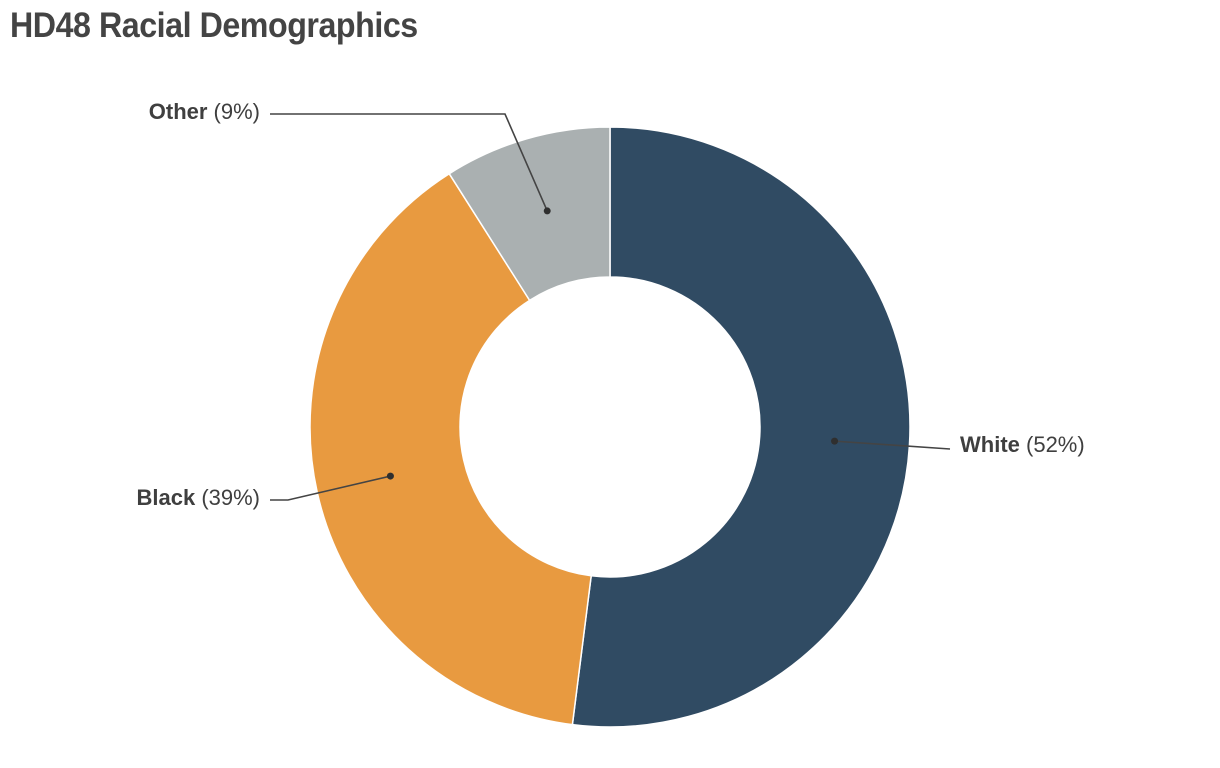 This screenshot has height=768, width=1220. I want to click on slice-label-value-black: (39%), so click(227, 497).